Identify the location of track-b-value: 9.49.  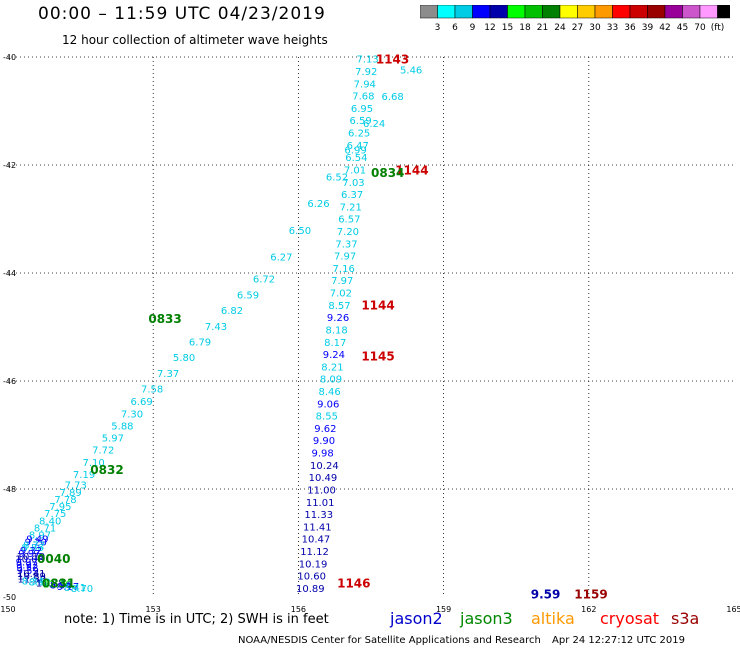
(37, 540).